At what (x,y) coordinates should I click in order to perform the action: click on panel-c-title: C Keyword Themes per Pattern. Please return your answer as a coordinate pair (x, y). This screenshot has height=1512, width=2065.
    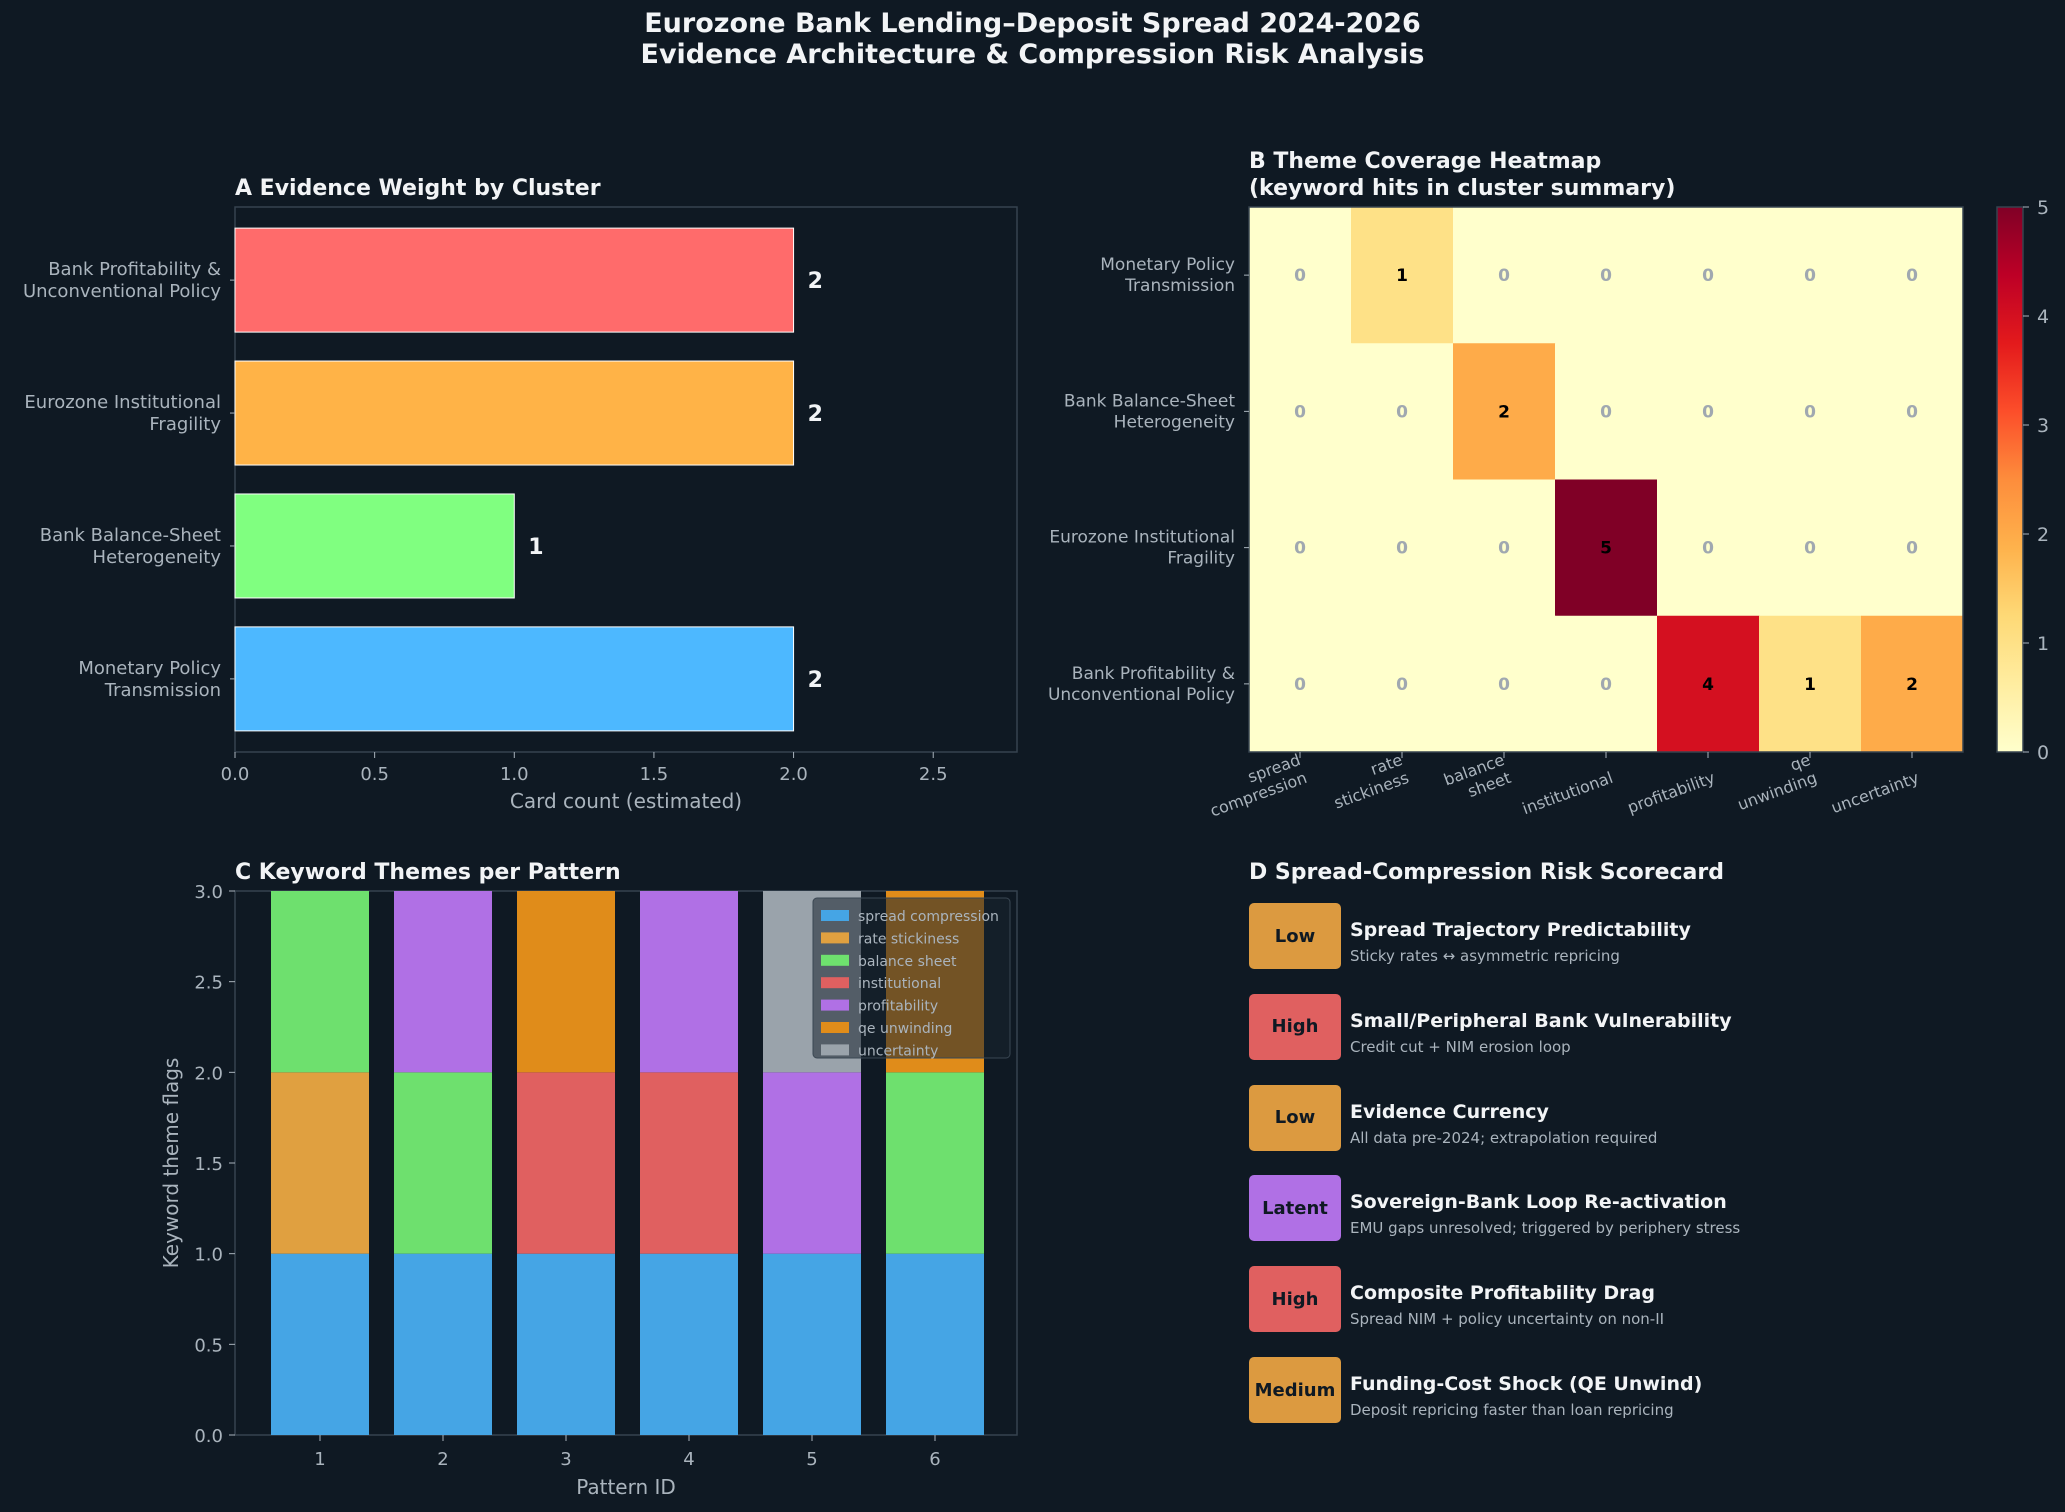
    Looking at the image, I should click on (428, 872).